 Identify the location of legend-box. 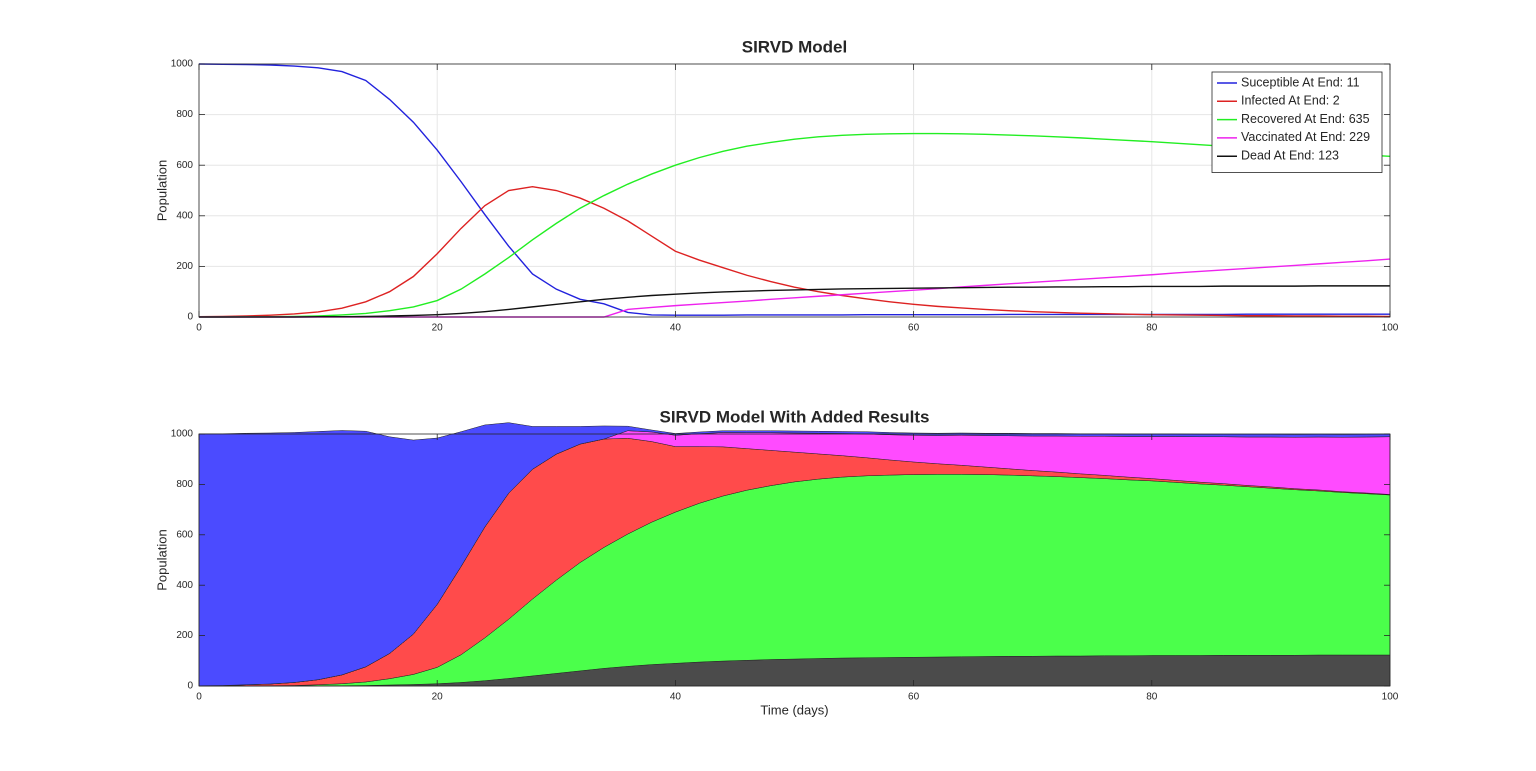
(1297, 122).